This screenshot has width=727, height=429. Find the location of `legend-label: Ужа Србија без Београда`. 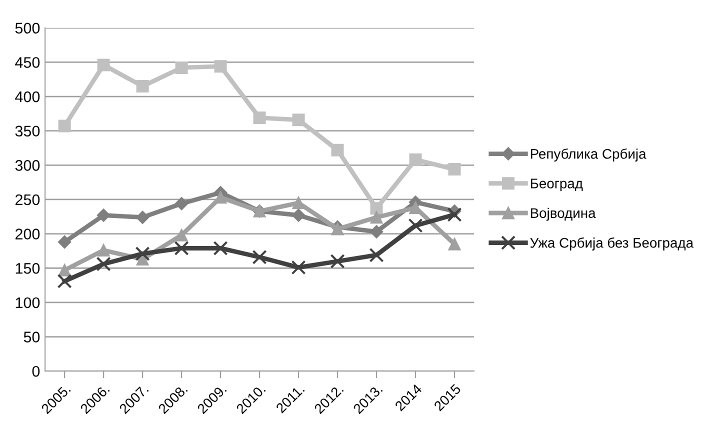

legend-label: Ужа Србија без Београда is located at coordinates (612, 243).